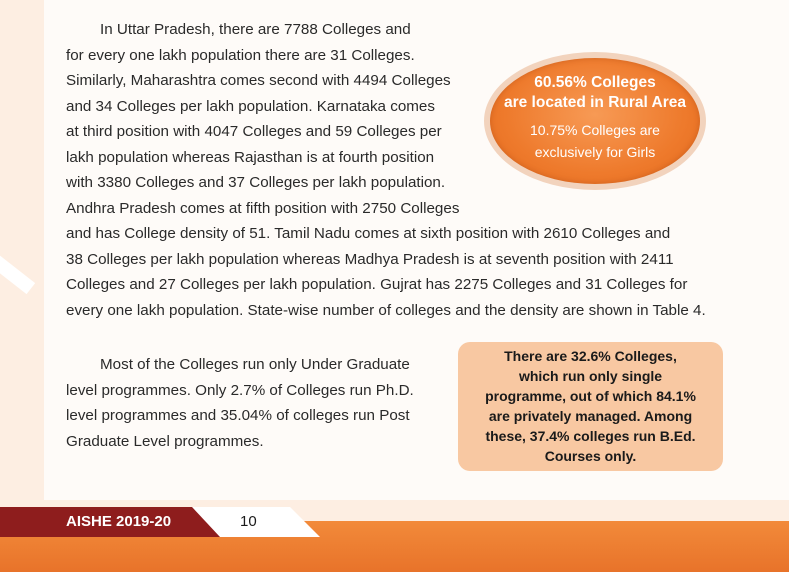 Image resolution: width=789 pixels, height=572 pixels. Describe the element at coordinates (590, 416) in the screenshot. I see `box-text-line: are privately managed. Among` at that location.